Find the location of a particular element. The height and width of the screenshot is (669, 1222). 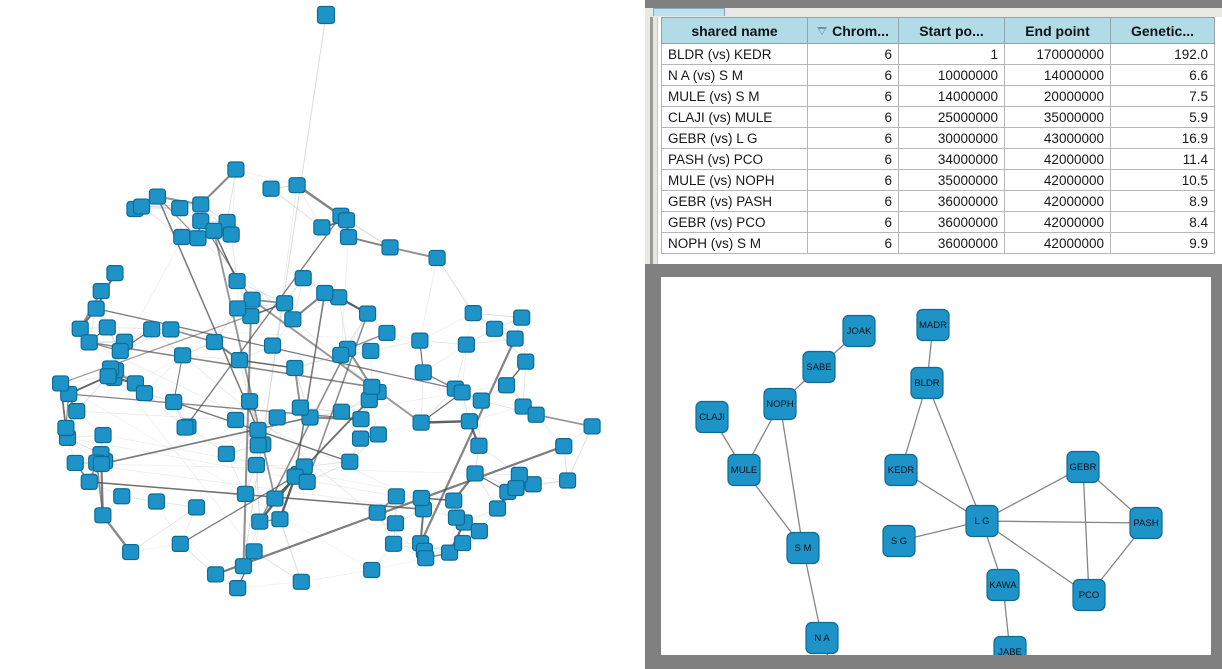

cell-end_point: 35000000 is located at coordinates (1057, 117).